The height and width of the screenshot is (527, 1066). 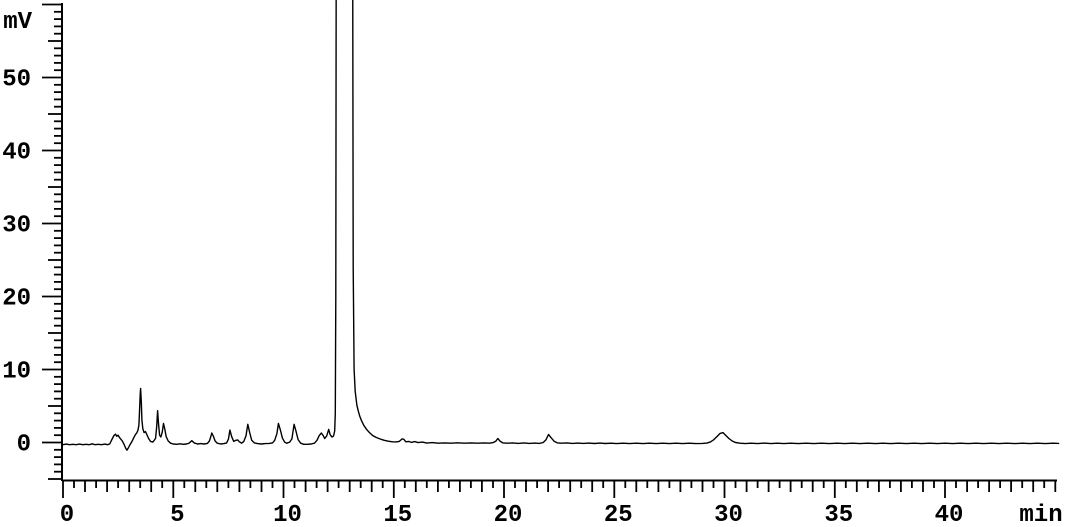 I want to click on x-tick-label: 15, so click(x=397, y=514).